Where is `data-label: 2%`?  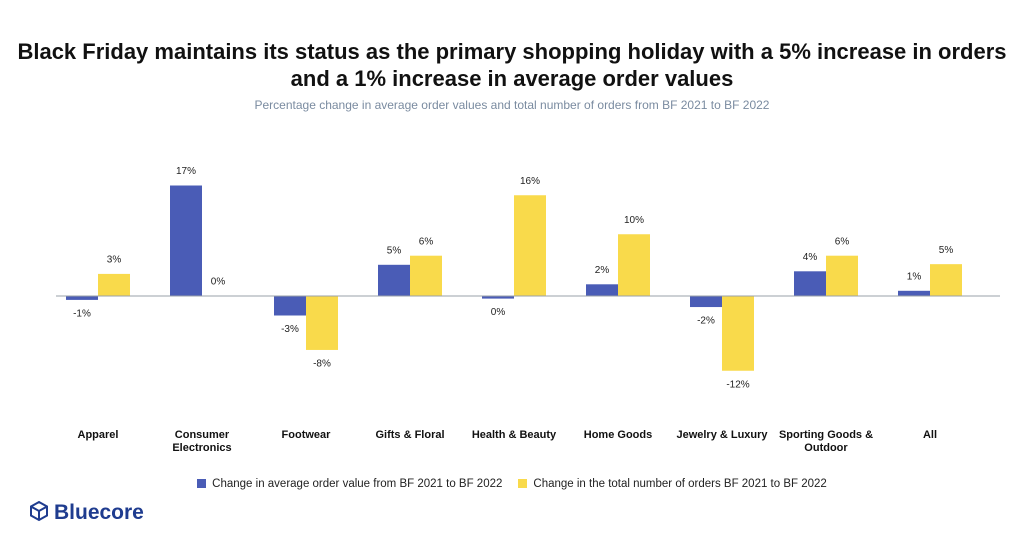 data-label: 2% is located at coordinates (602, 270).